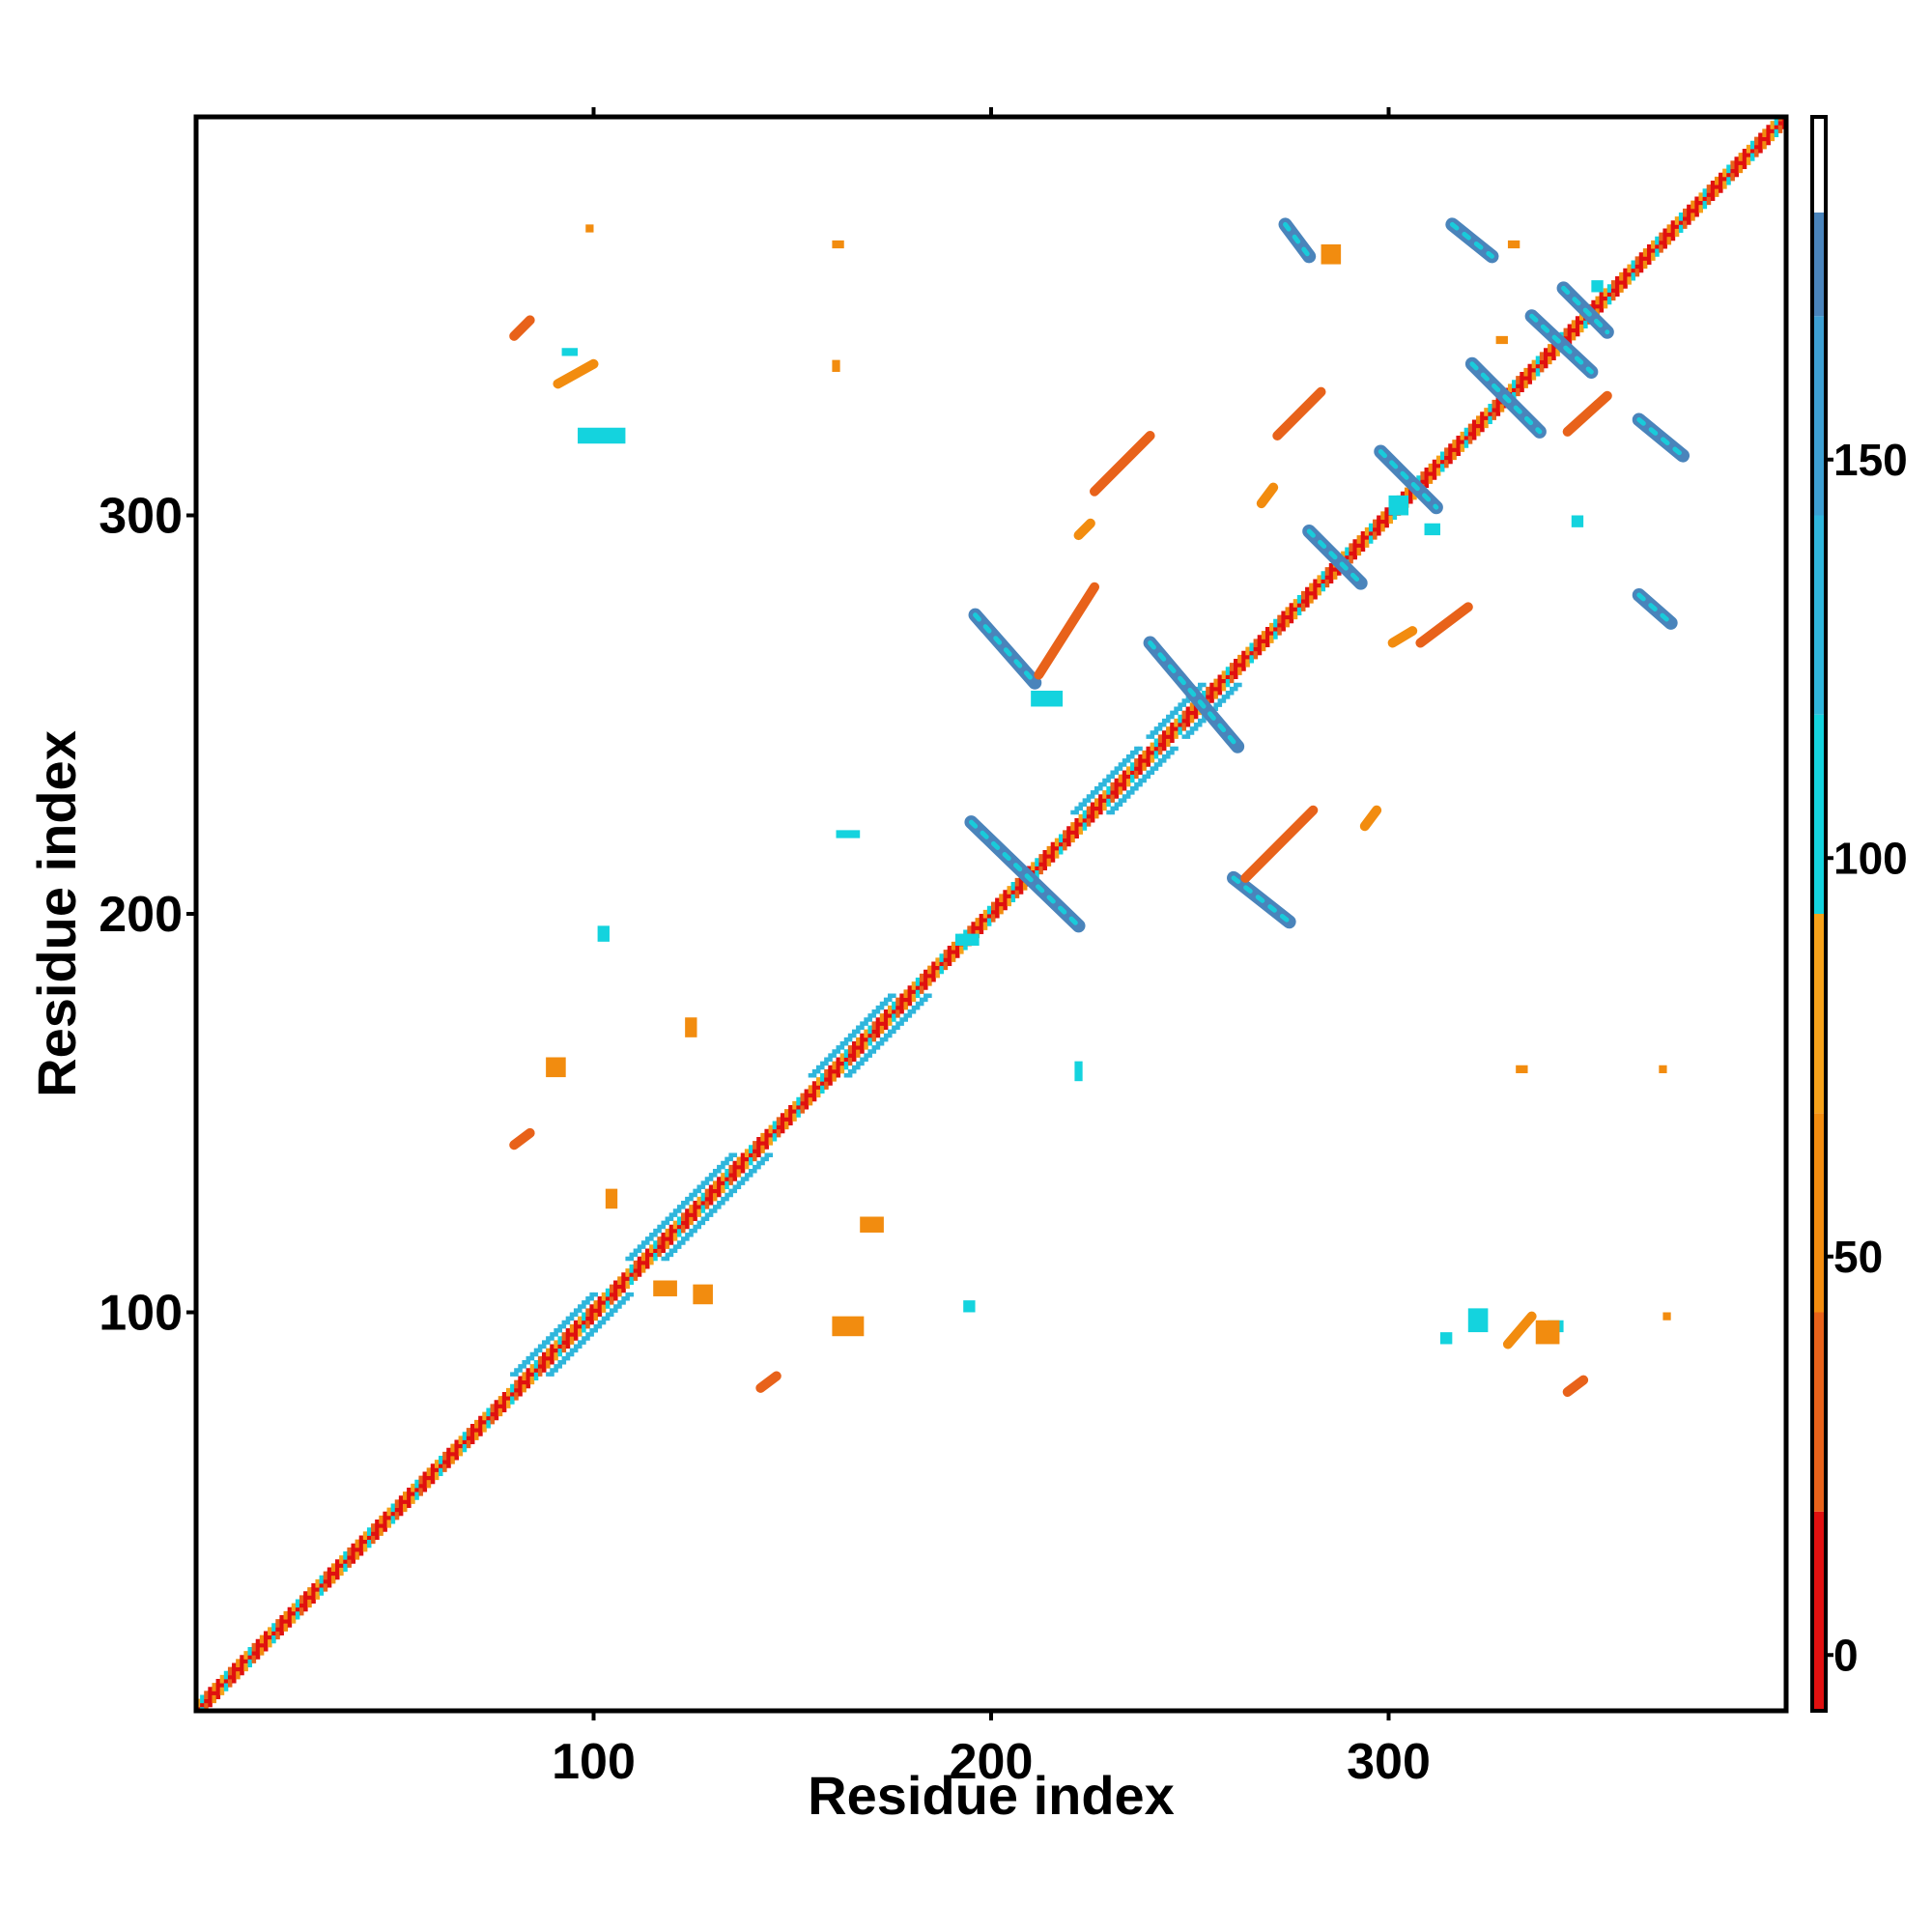  I want to click on y-tick-label: 100, so click(141, 1314).